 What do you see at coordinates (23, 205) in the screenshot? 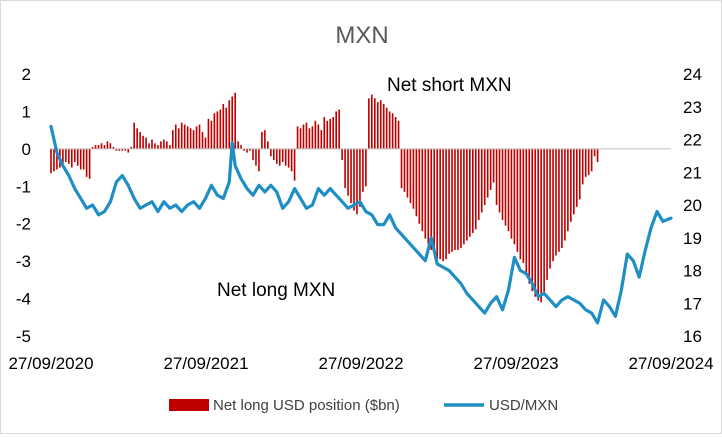
I see `left-axis: 2 1 0 -1 -2 -3 -4 -5` at bounding box center [23, 205].